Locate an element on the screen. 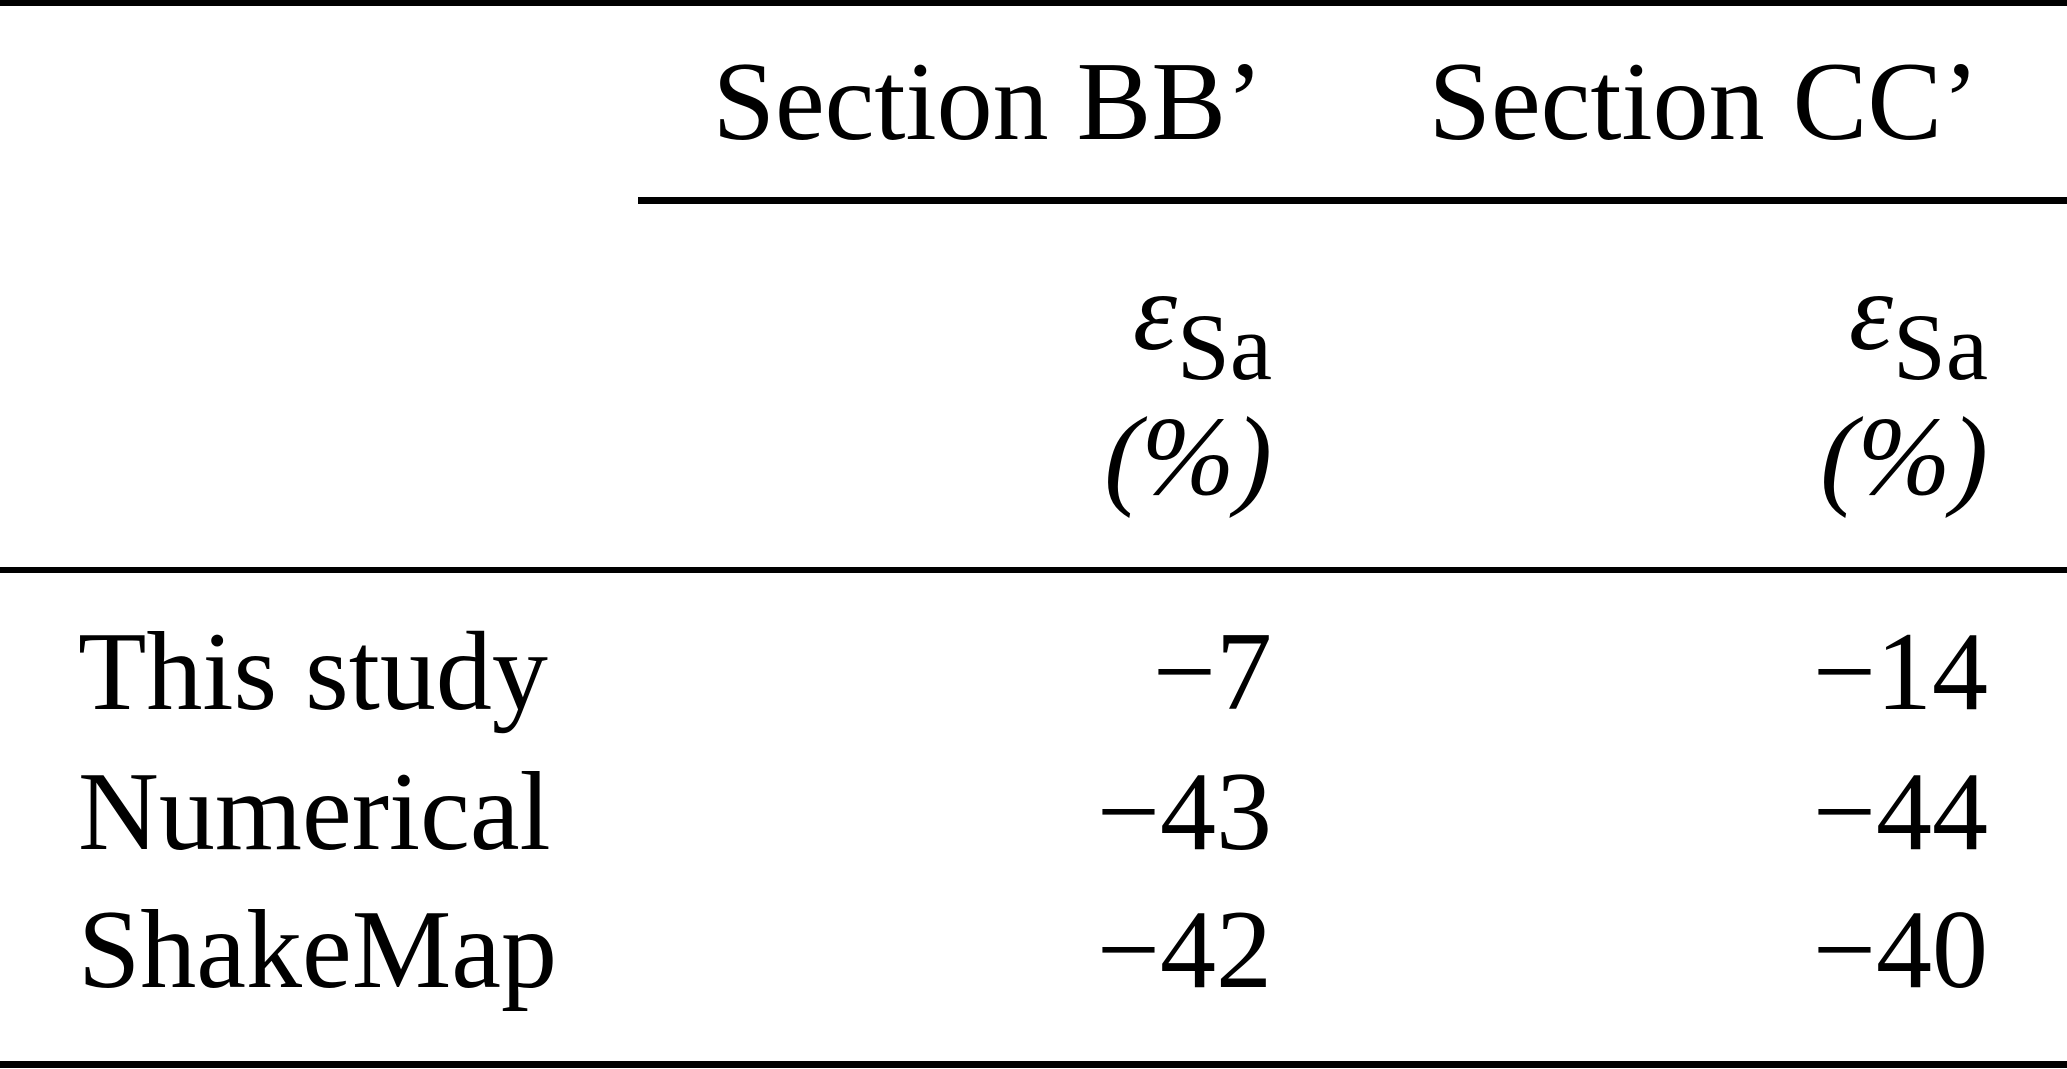  value-numerical-bb: −43 is located at coordinates (1184, 812).